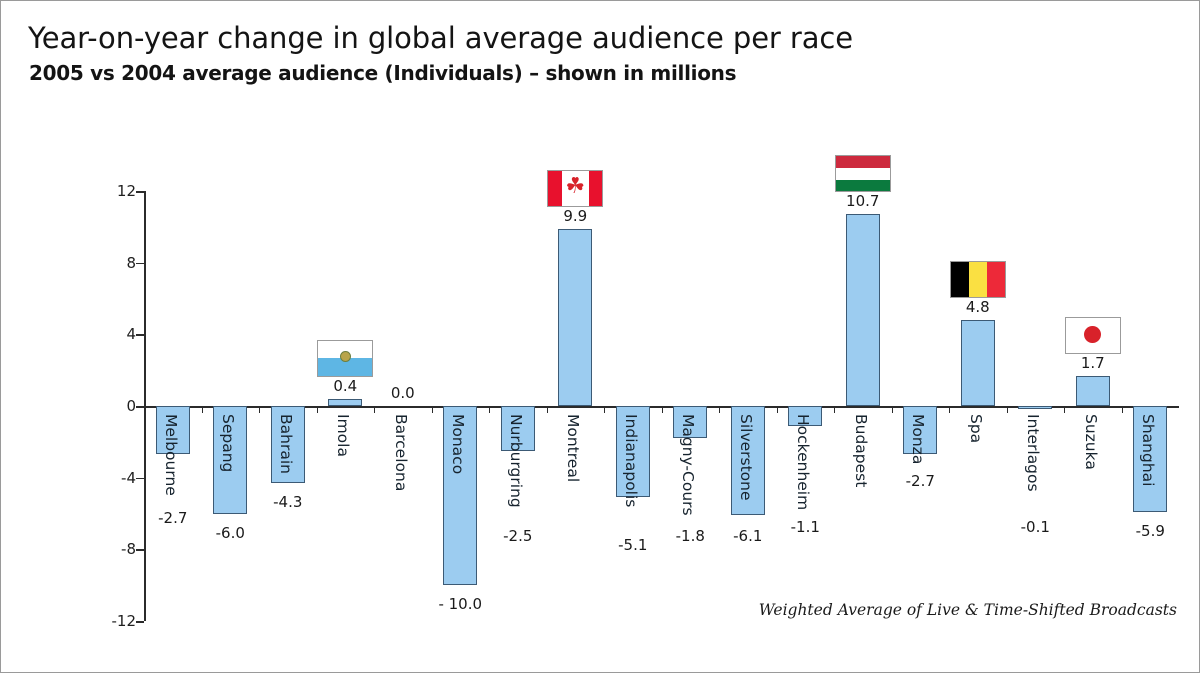  What do you see at coordinates (403, 406) in the screenshot?
I see `bar-barcelona` at bounding box center [403, 406].